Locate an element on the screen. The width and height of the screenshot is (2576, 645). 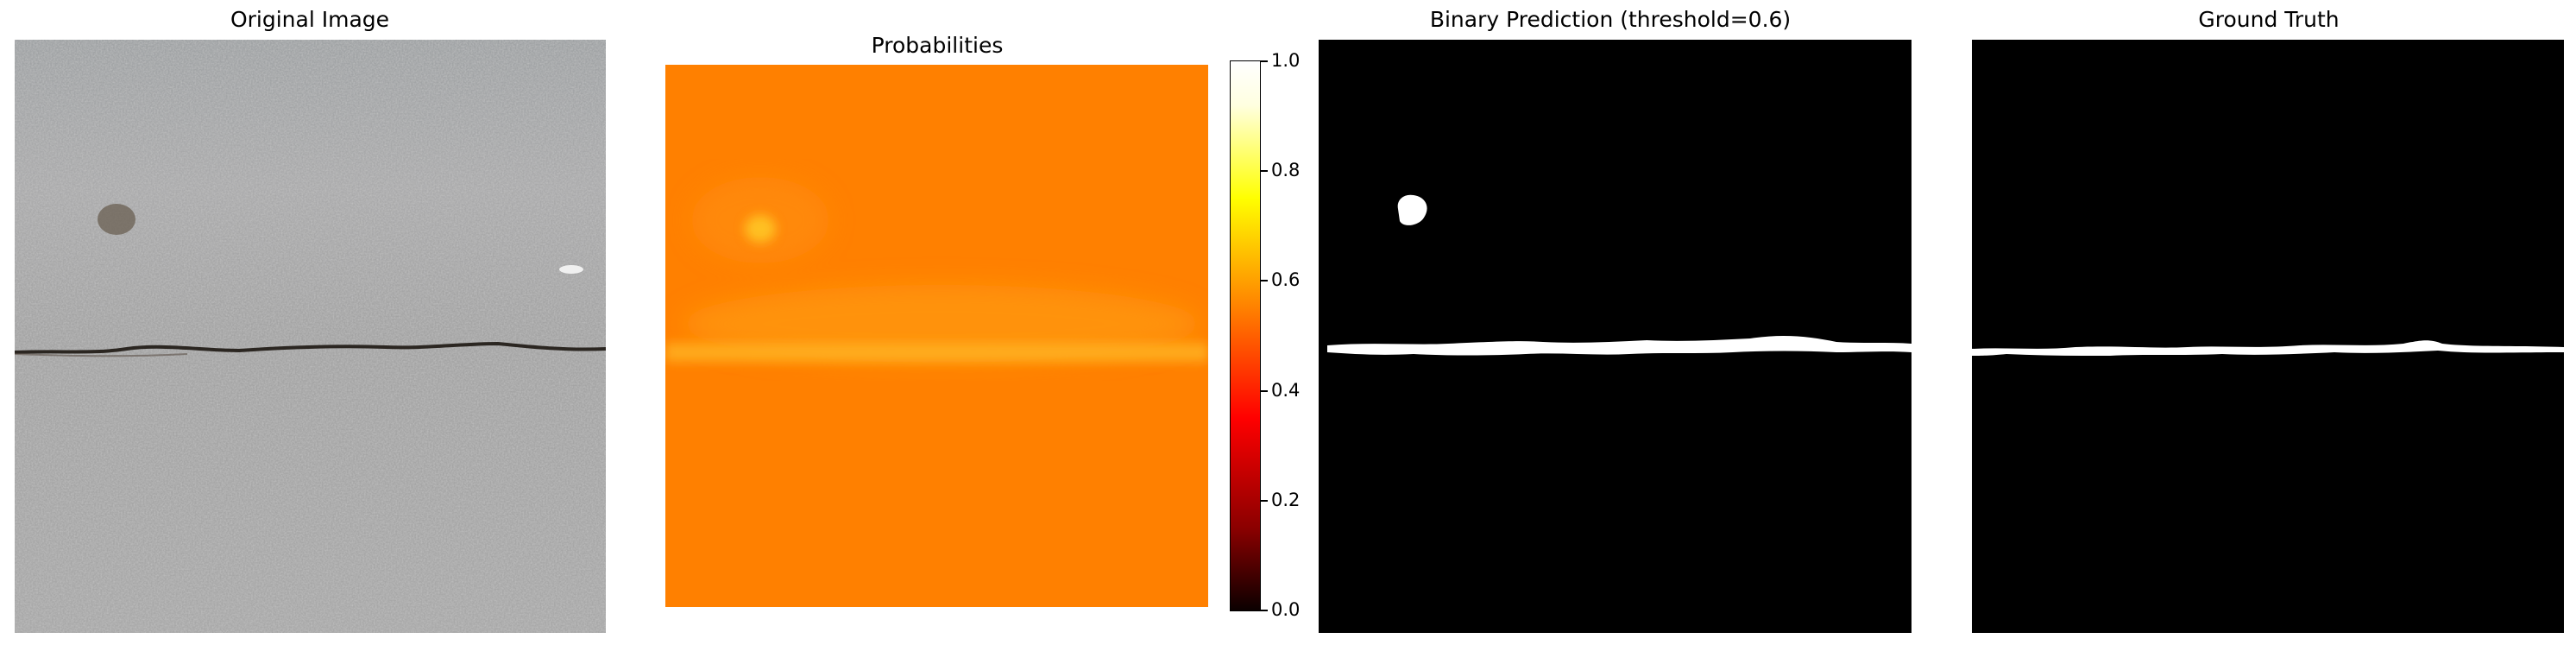
probabilities-title: Probabilities is located at coordinates (937, 45).